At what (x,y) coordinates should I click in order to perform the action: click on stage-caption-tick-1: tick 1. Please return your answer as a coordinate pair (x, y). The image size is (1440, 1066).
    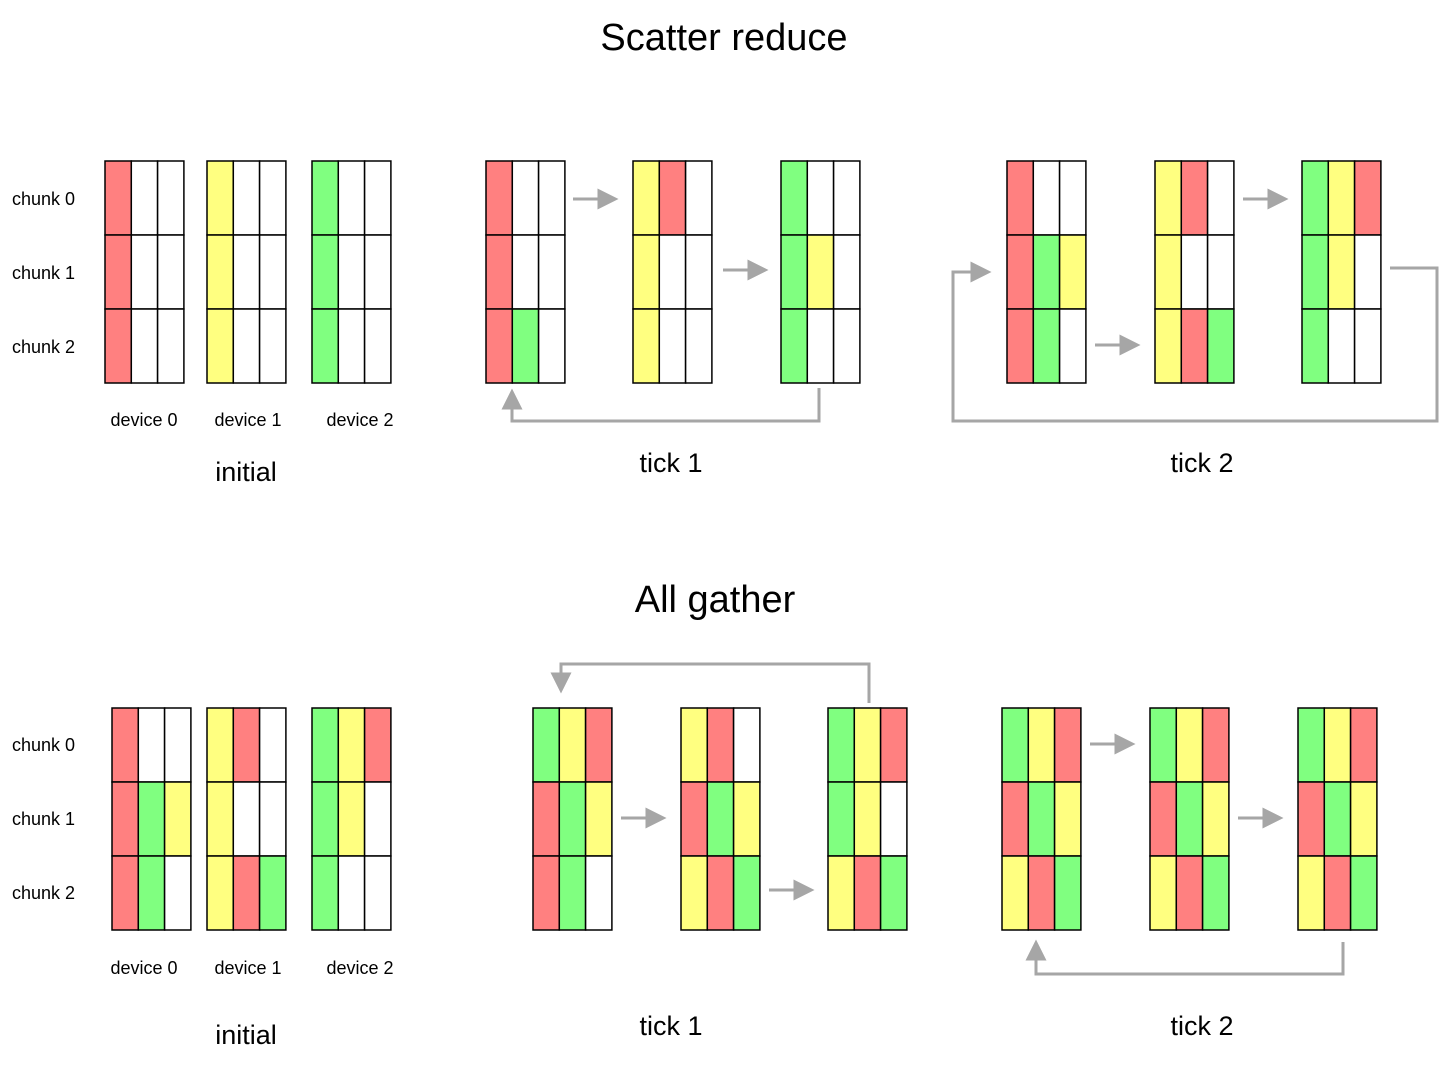
    Looking at the image, I should click on (670, 463).